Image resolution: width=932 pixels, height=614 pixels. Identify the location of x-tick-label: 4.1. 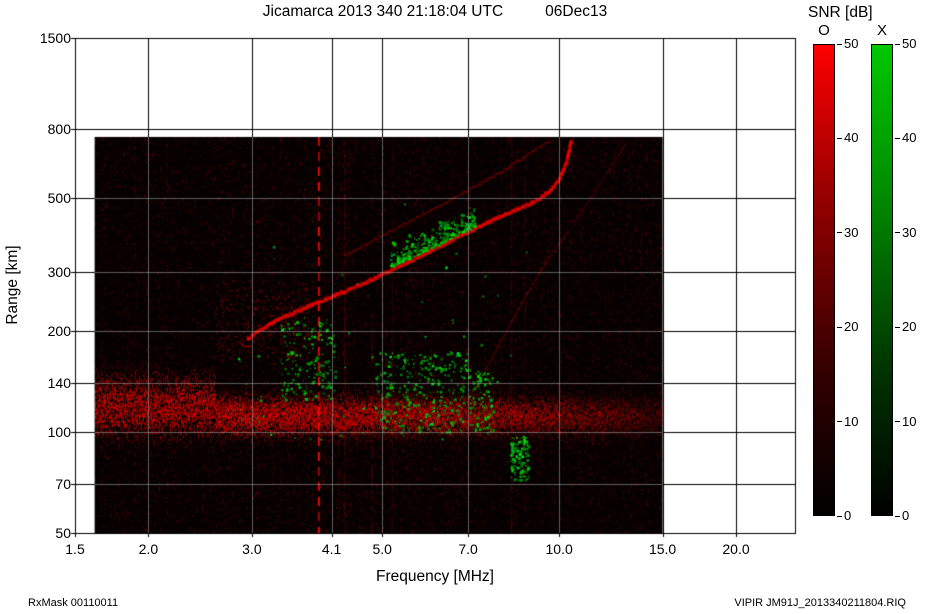
(331, 549).